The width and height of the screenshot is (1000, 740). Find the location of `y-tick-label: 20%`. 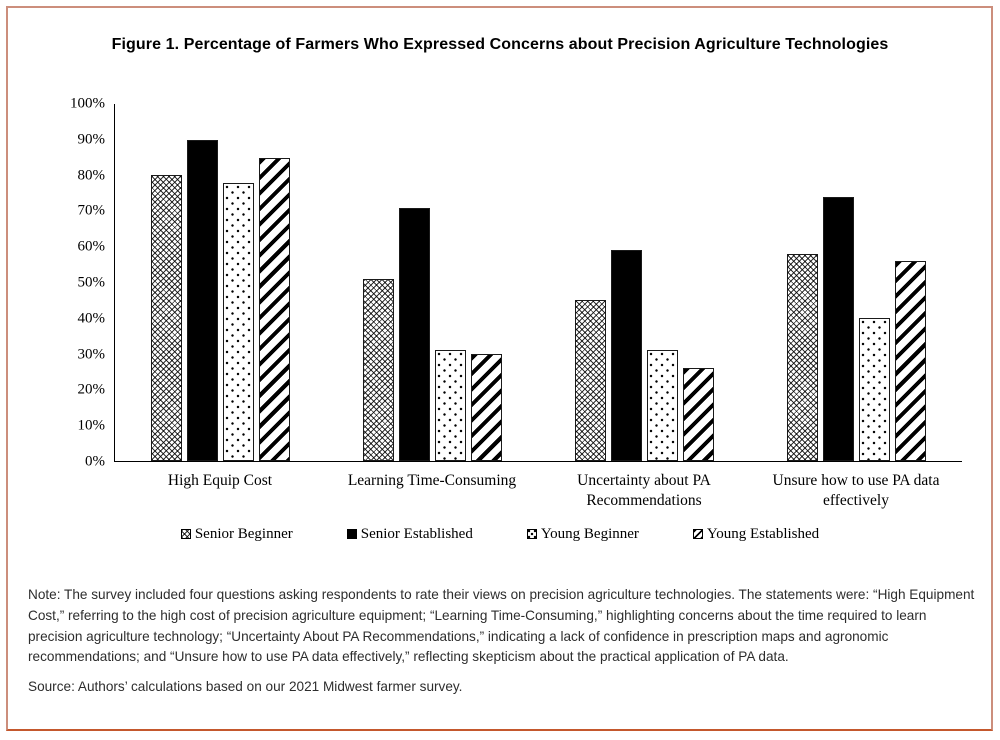

y-tick-label: 20% is located at coordinates (91, 389).